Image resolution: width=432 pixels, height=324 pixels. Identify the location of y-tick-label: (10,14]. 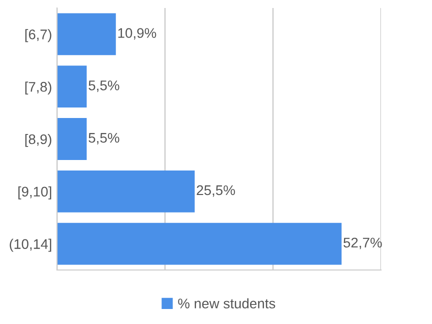
(31, 245).